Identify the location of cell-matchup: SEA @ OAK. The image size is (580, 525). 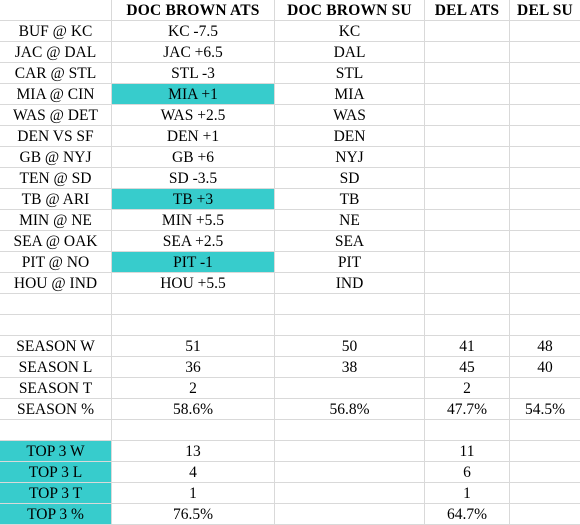
(56, 241).